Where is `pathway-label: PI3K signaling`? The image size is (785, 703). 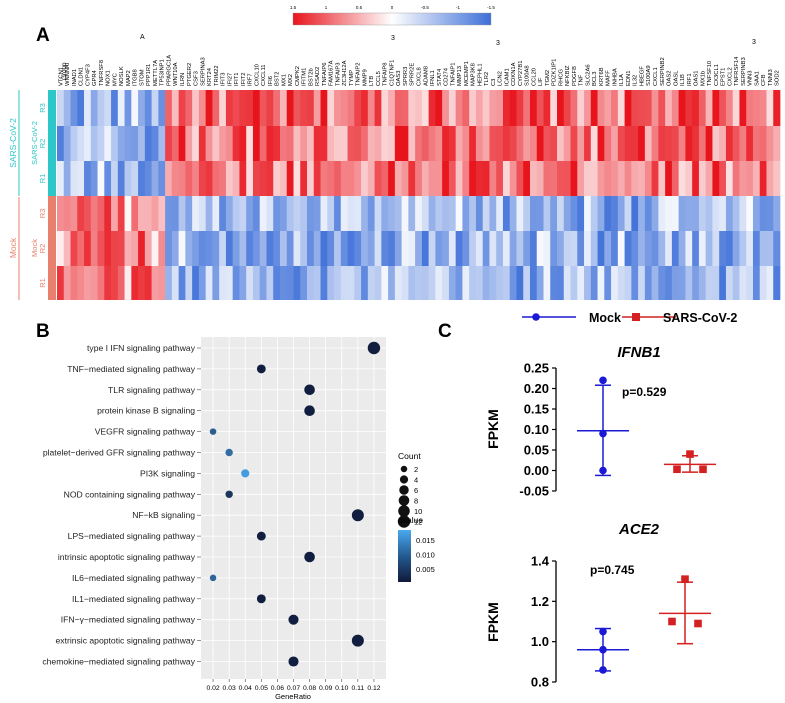 pathway-label: PI3K signaling is located at coordinates (167, 473).